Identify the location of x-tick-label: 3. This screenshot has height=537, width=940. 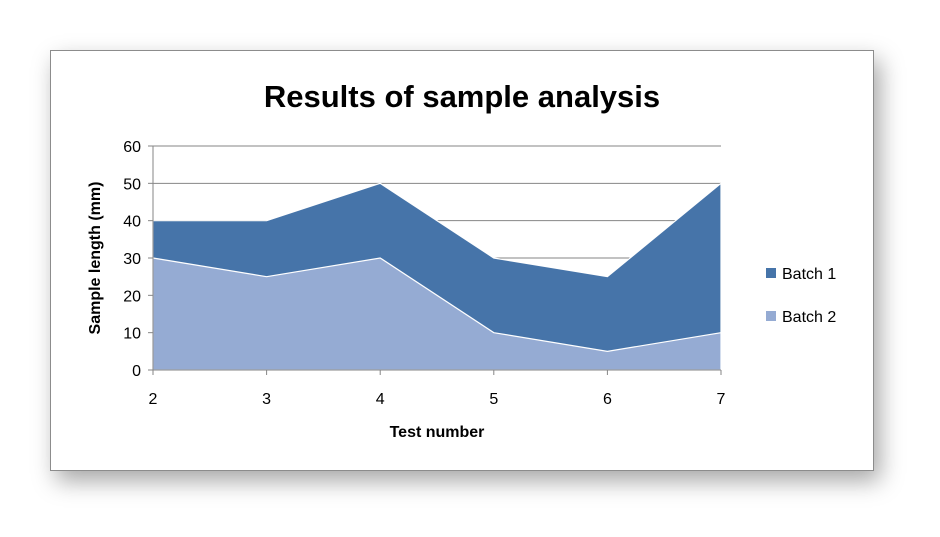
(266, 399).